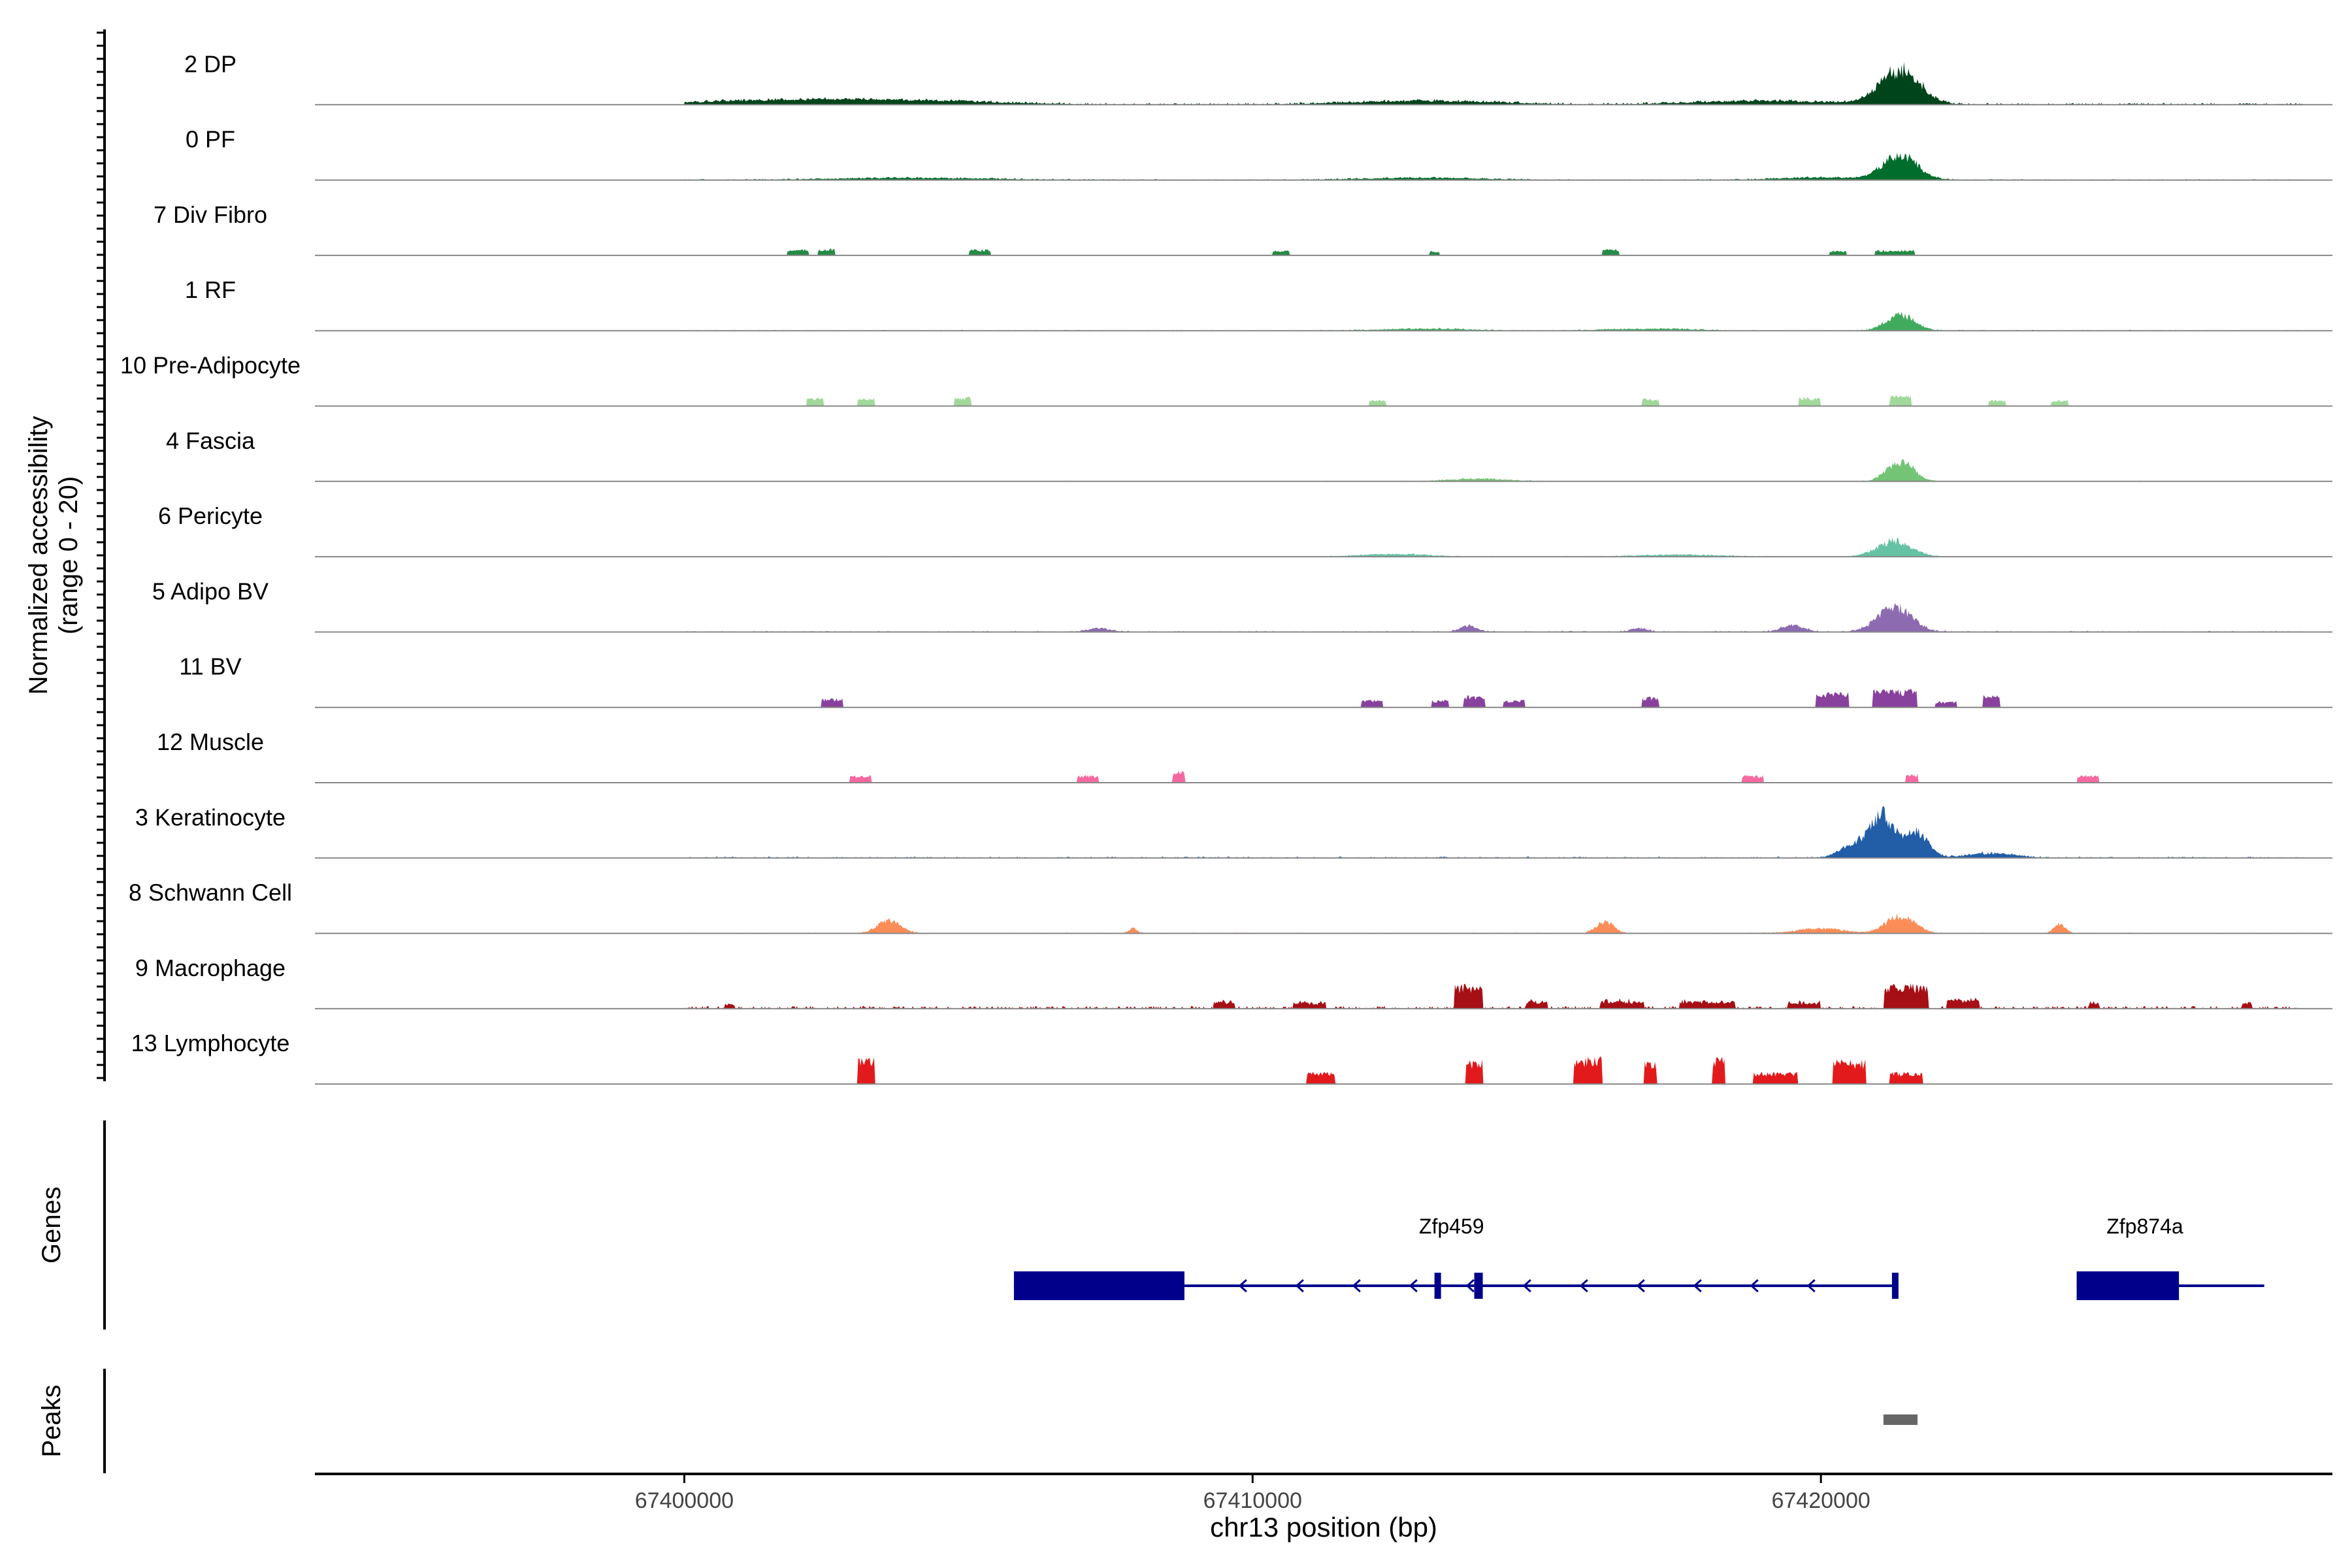  I want to click on track-label: 3 Keratinocyte, so click(210, 817).